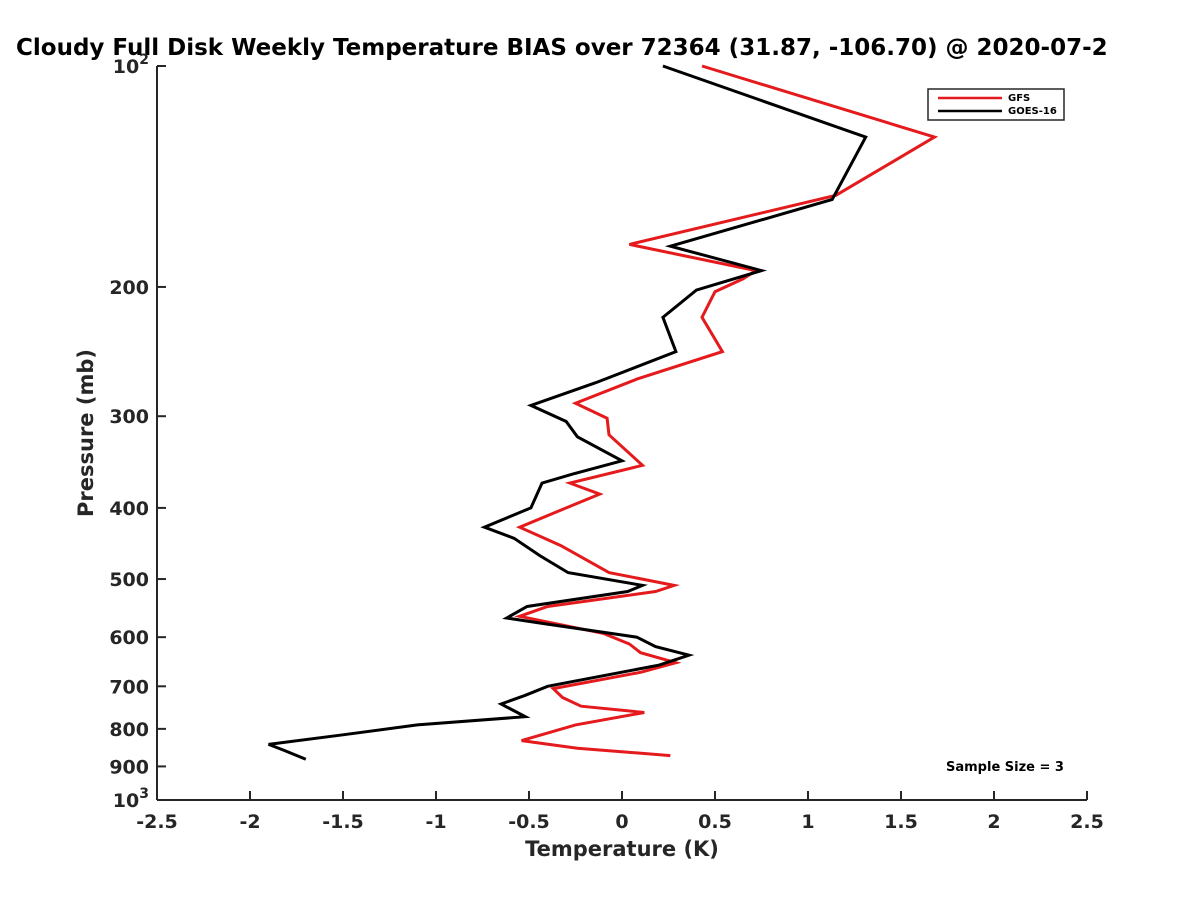 Image resolution: width=1200 pixels, height=900 pixels. I want to click on x-tick-label: -0.5, so click(529, 822).